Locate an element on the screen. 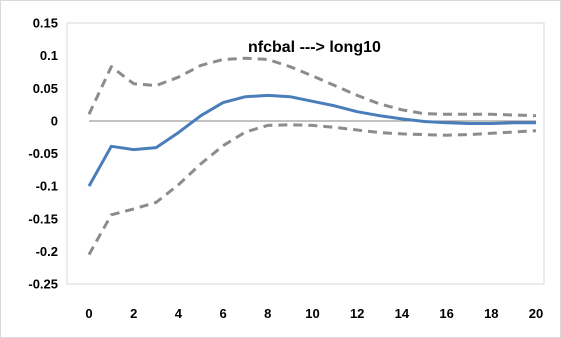 Image resolution: width=561 pixels, height=338 pixels. x-tick-labels: 0 2 4 6 8 10 12 14 16 18 20 is located at coordinates (314, 313).